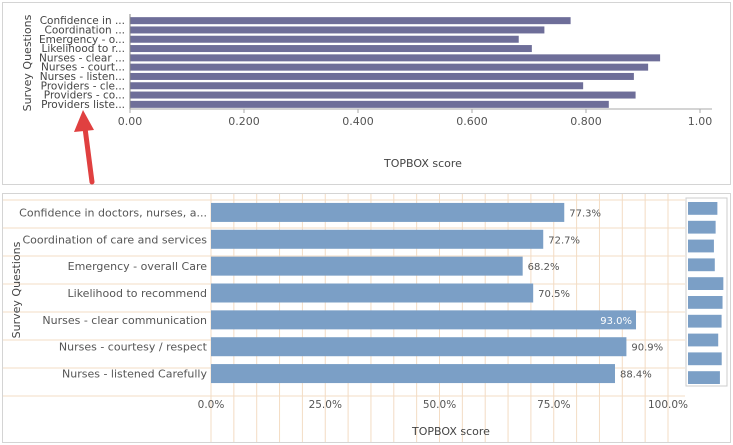 Image resolution: width=733 pixels, height=445 pixels. I want to click on x-tick-label-0: 0.00, so click(130, 121).